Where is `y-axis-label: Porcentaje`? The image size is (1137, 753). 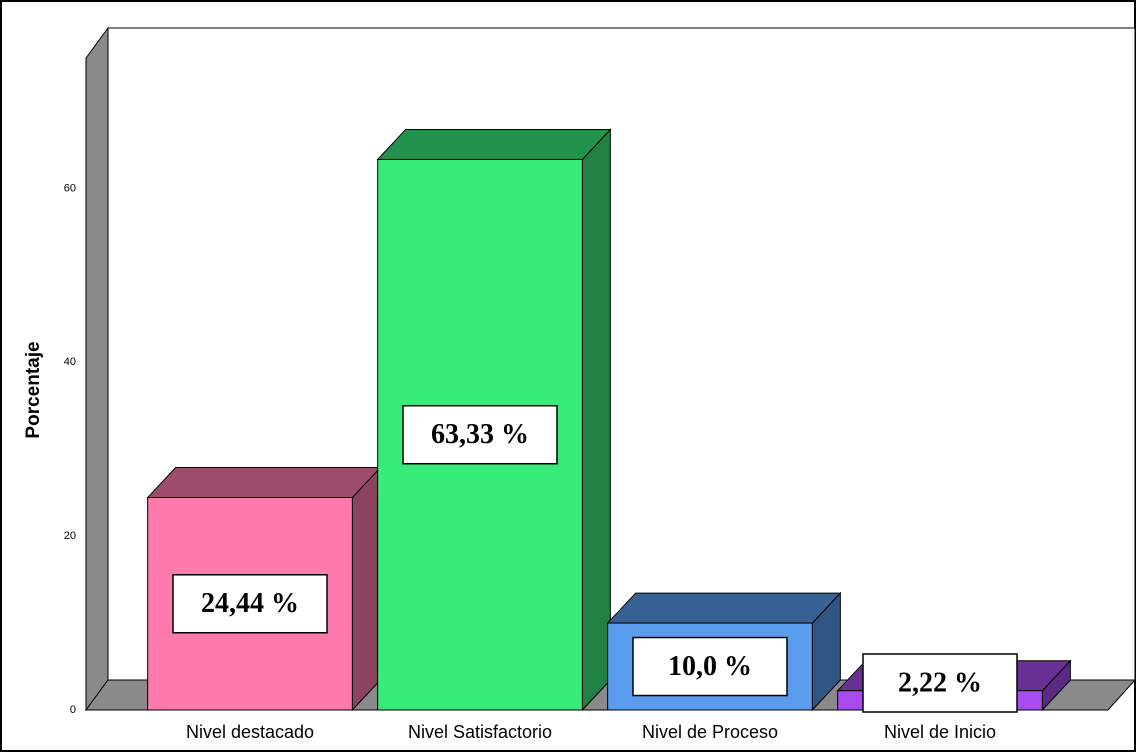
y-axis-label: Porcentaje is located at coordinates (33, 389).